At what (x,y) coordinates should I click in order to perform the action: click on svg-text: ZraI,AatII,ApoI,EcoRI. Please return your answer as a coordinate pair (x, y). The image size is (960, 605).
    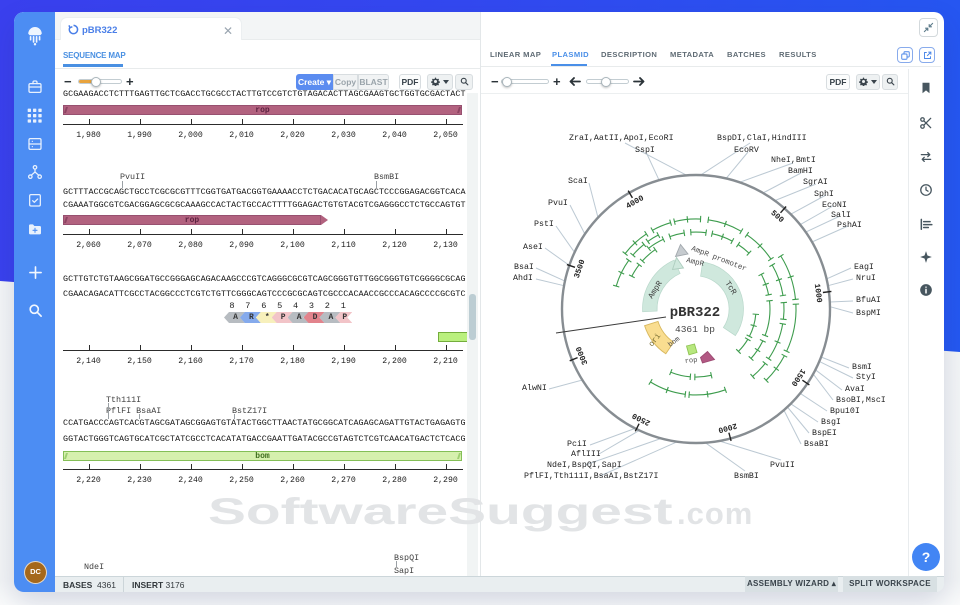
    Looking at the image, I should click on (621, 138).